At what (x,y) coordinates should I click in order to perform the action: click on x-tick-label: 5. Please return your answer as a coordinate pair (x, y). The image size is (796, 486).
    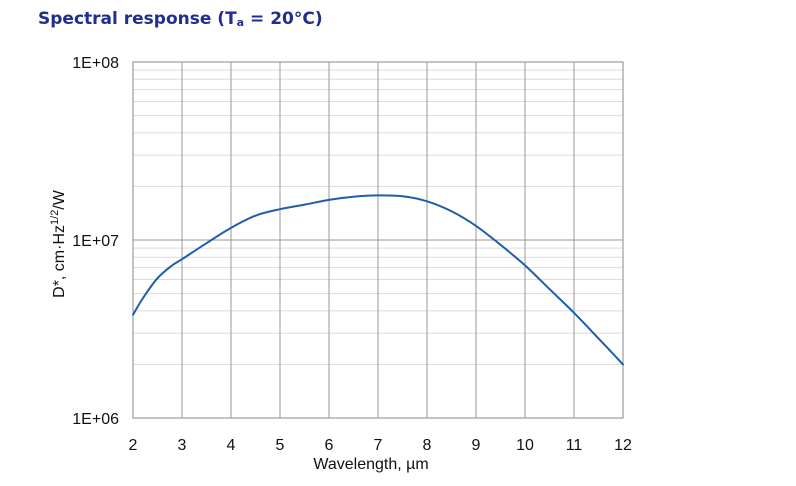
    Looking at the image, I should click on (280, 445).